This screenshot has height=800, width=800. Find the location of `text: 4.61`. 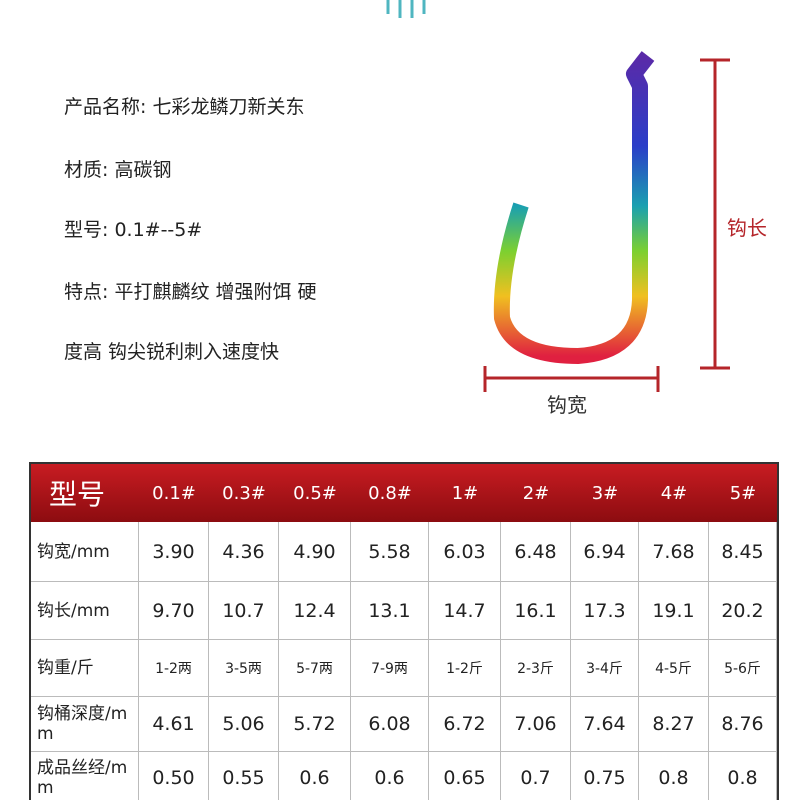

text: 4.61 is located at coordinates (173, 724).